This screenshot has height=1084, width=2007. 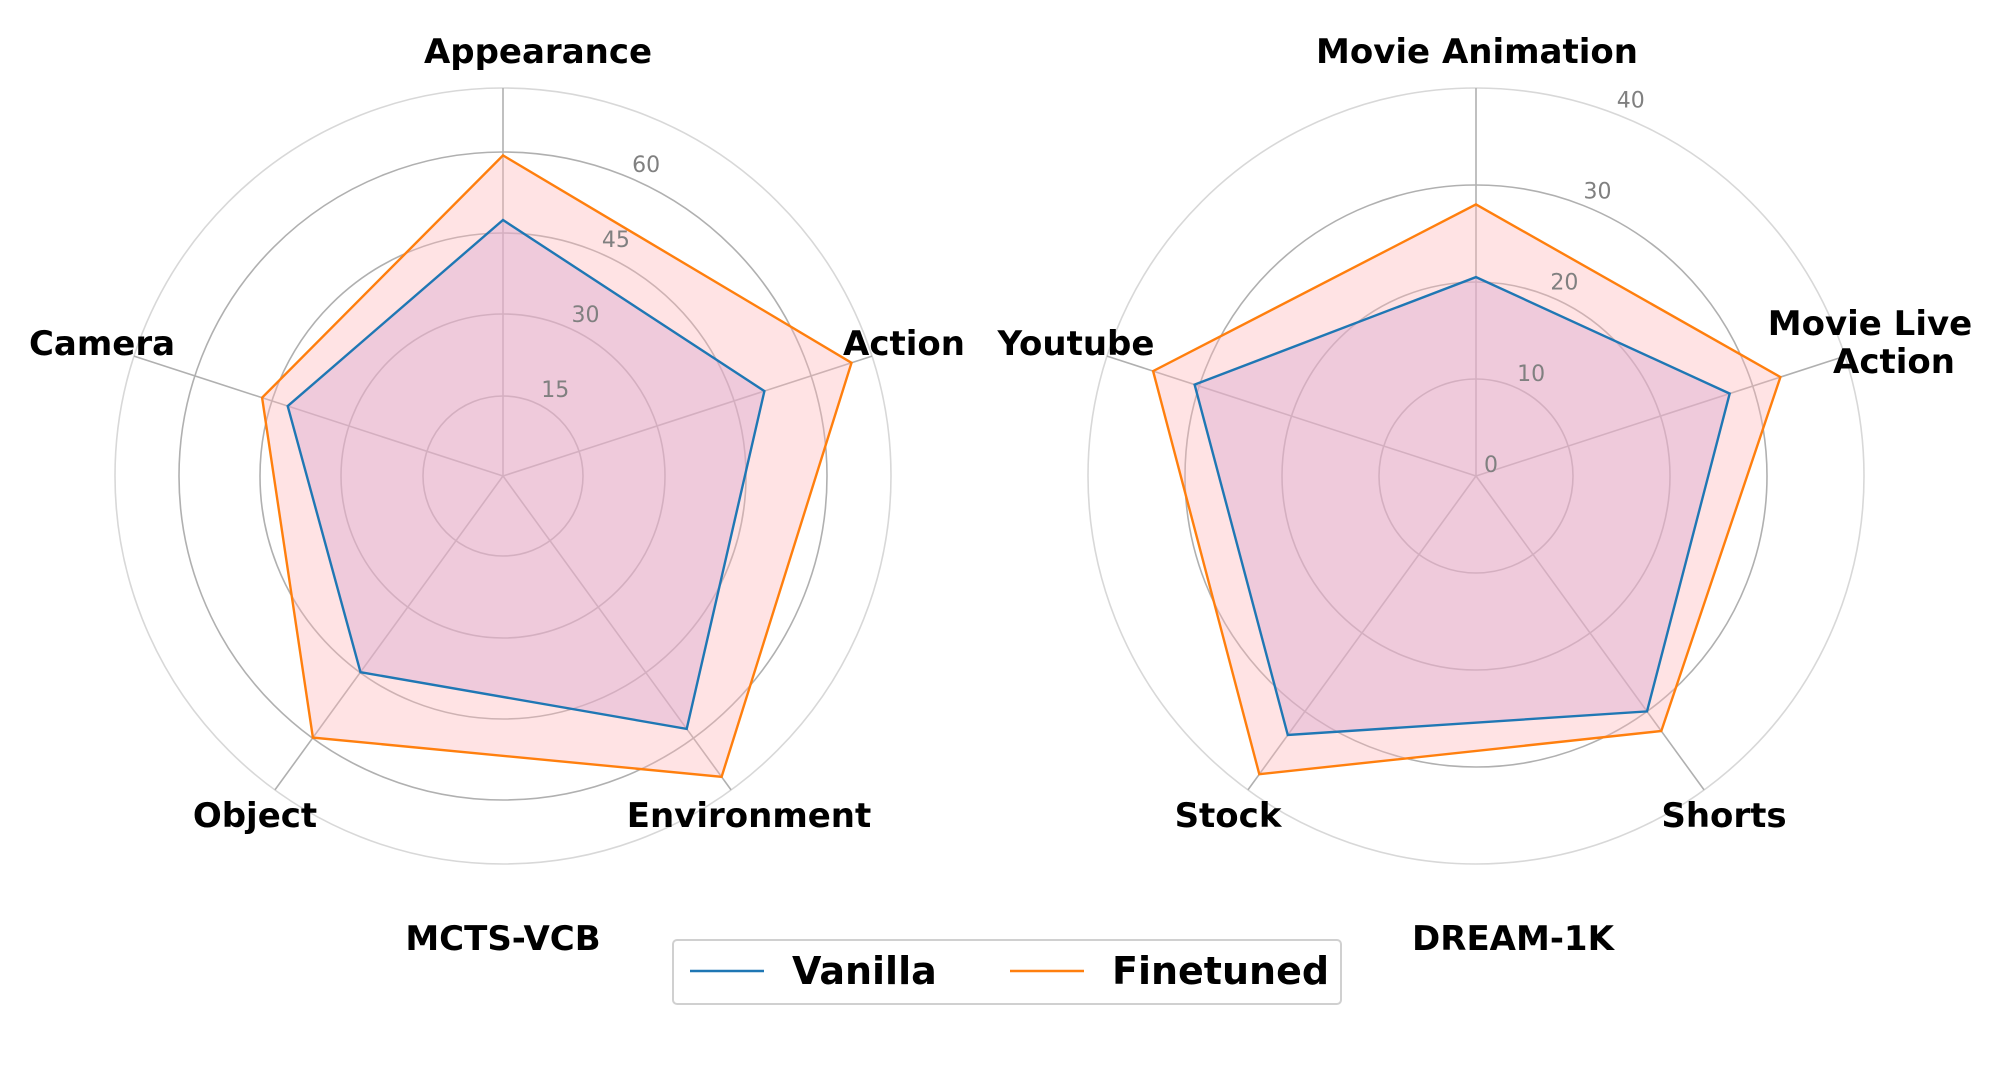 What do you see at coordinates (864, 971) in the screenshot?
I see `legend-label-vanilla: Vanilla` at bounding box center [864, 971].